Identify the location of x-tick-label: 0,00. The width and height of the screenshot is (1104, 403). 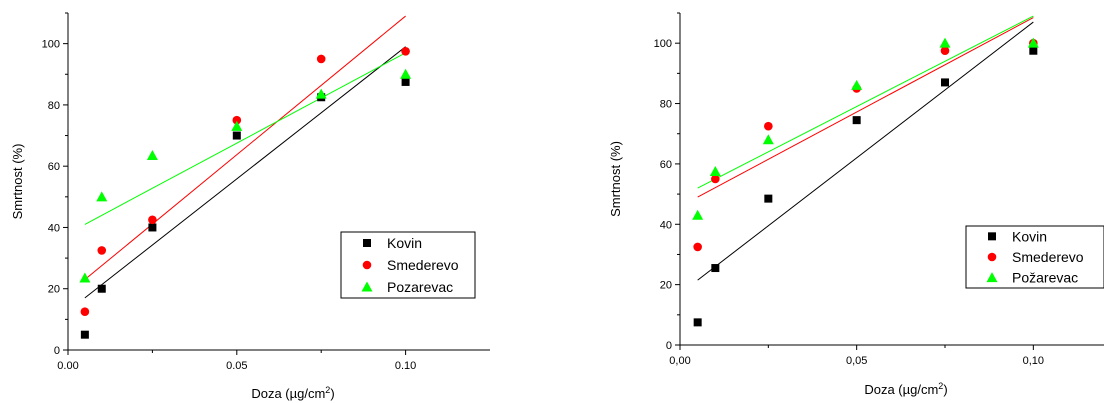
(679, 361).